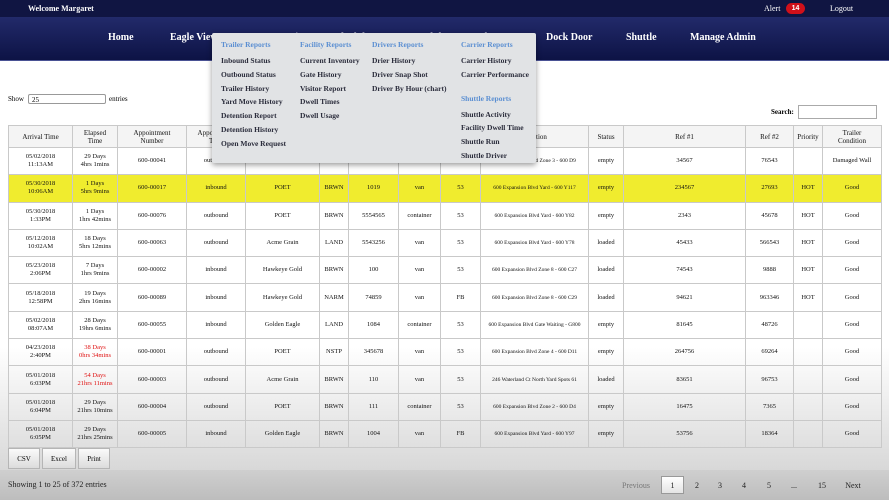  I want to click on nav-item: Shuttle, so click(641, 37).